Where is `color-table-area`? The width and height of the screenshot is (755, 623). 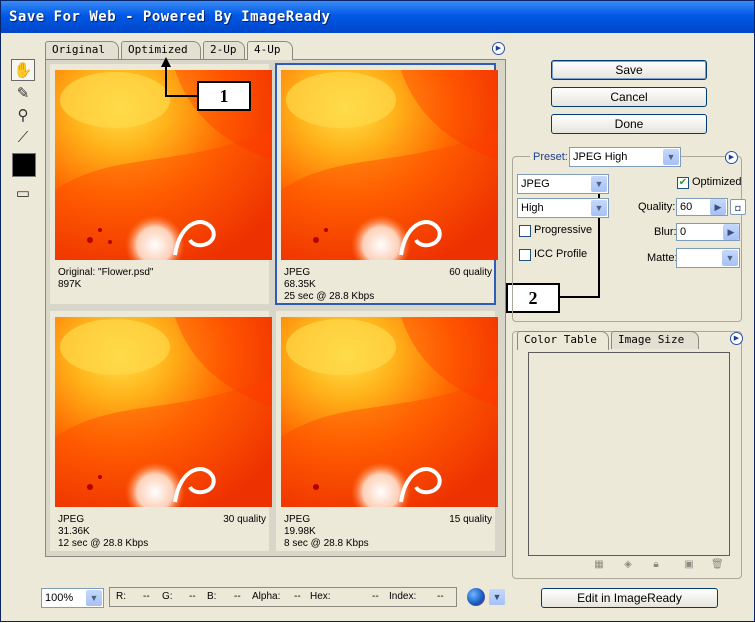
color-table-area is located at coordinates (629, 454).